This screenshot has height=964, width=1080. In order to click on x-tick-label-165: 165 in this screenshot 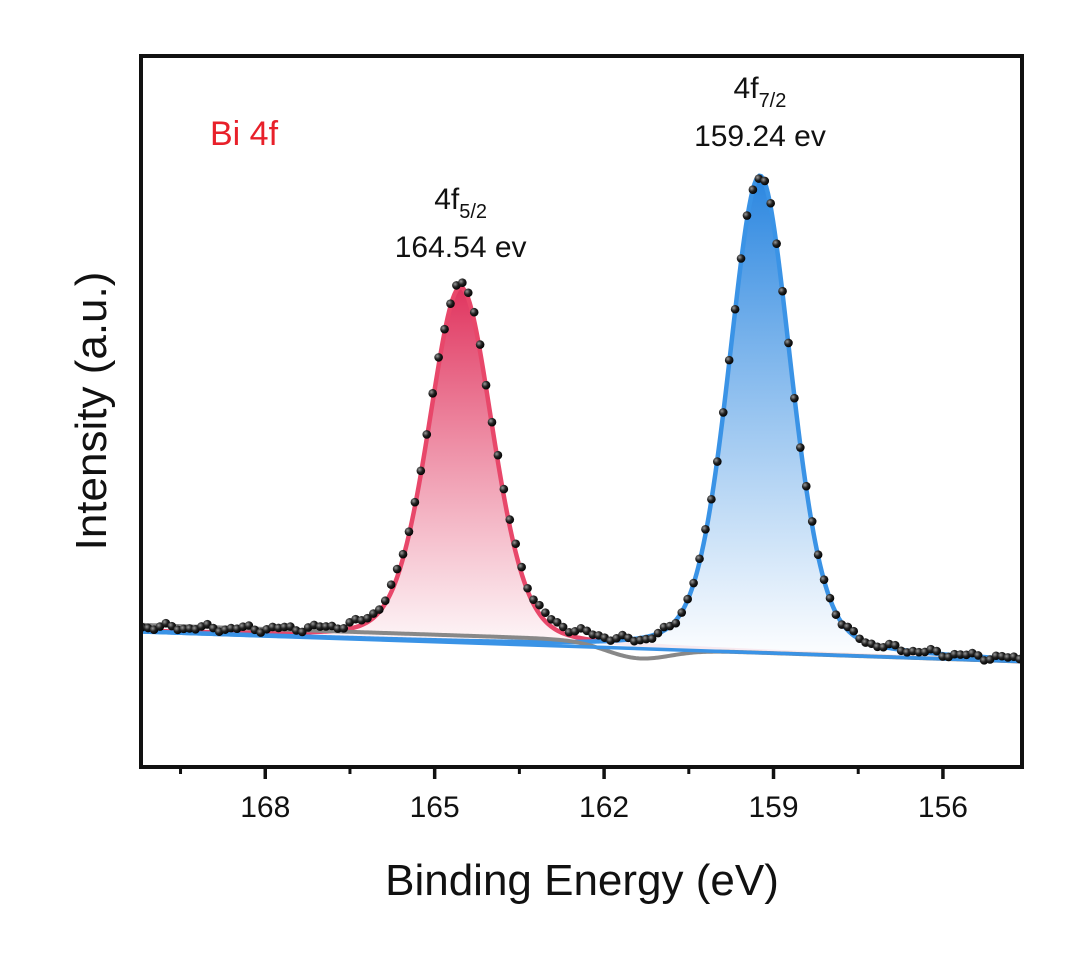, I will do `click(435, 807)`.